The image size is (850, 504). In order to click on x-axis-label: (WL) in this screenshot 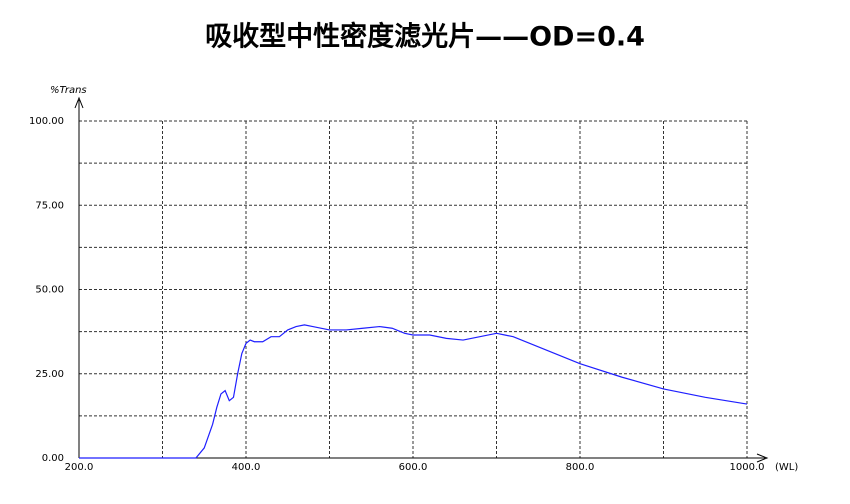, I will do `click(786, 467)`.